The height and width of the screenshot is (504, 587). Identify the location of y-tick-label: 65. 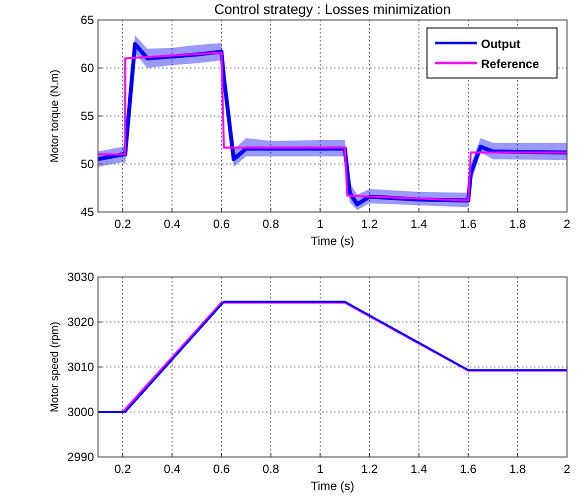
(87, 20).